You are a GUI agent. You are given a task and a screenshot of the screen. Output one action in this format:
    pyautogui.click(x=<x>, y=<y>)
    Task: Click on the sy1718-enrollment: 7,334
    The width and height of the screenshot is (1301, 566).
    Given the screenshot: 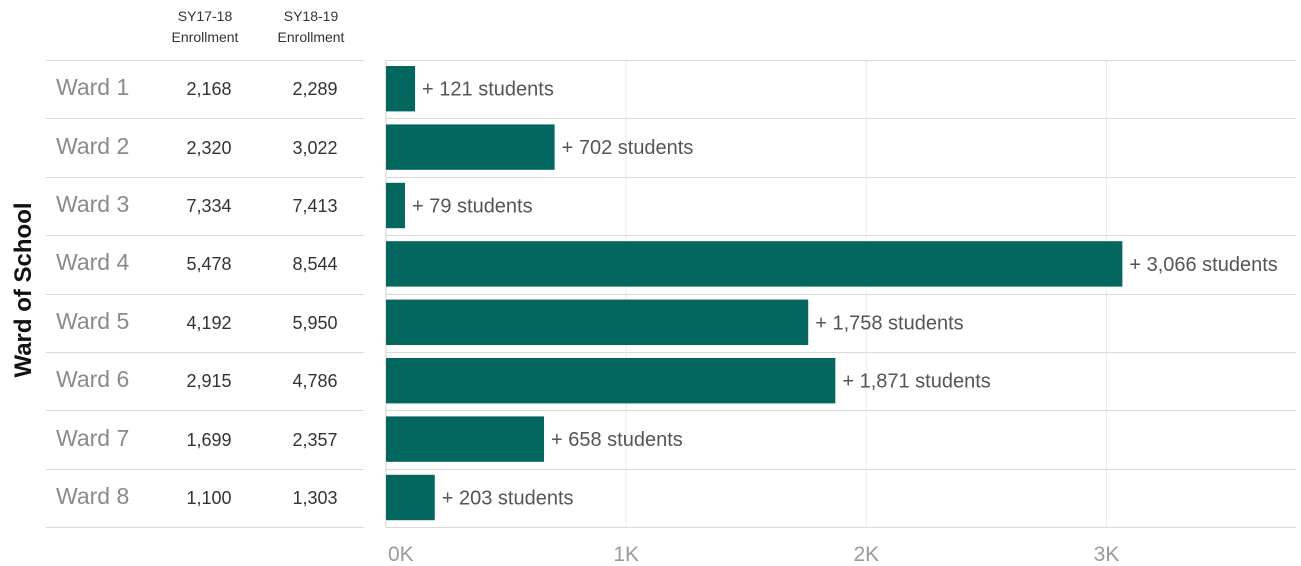 What is the action you would take?
    pyautogui.click(x=209, y=206)
    